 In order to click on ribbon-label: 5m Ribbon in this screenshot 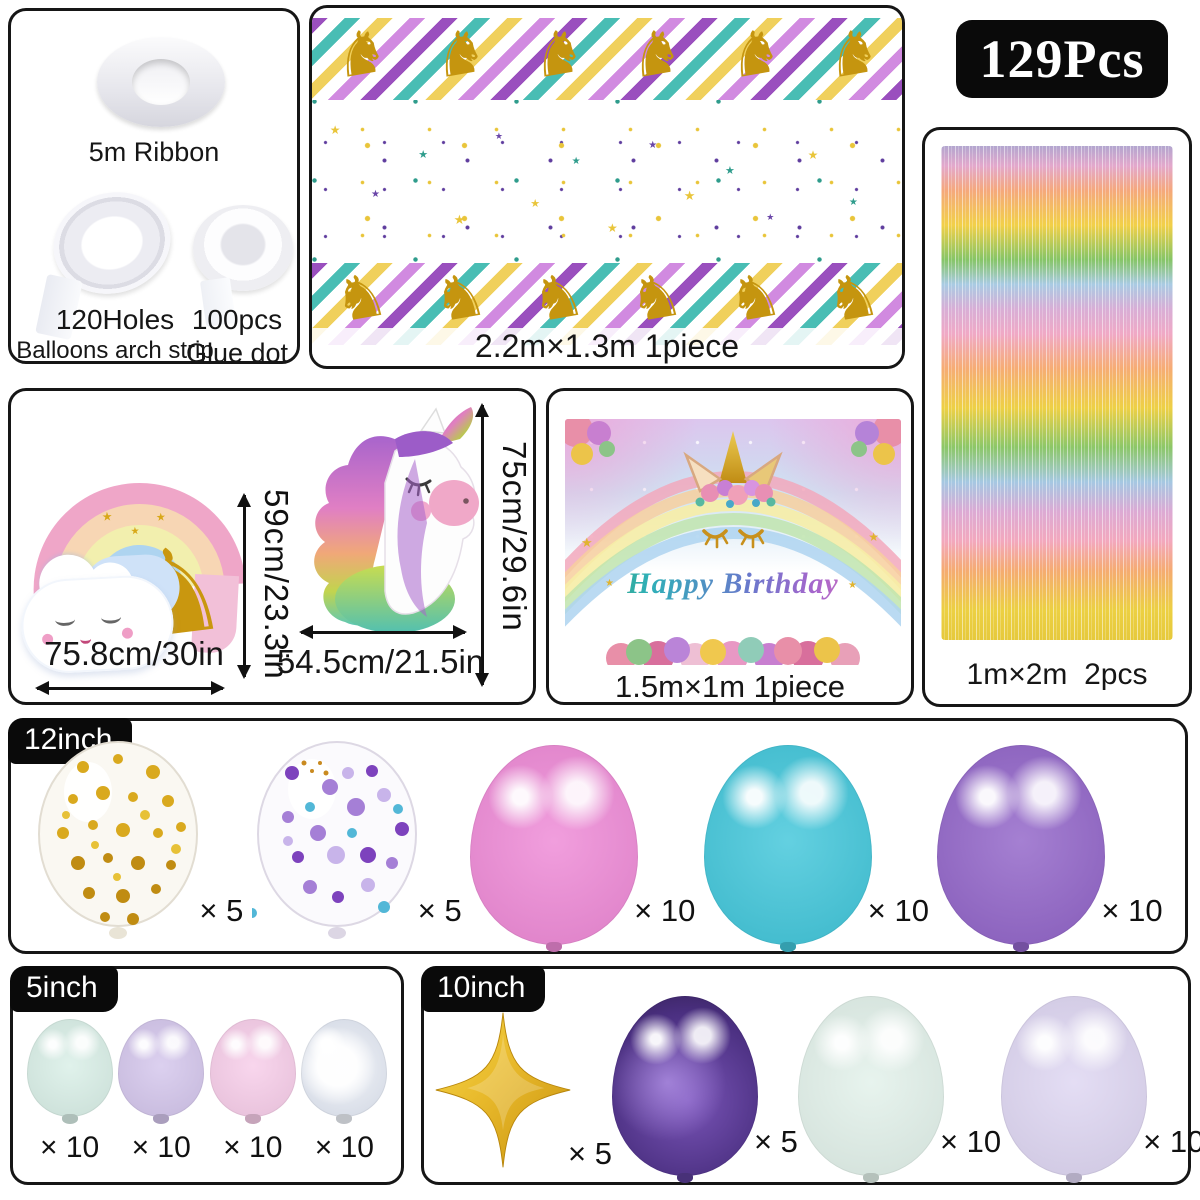, I will do `click(154, 152)`.